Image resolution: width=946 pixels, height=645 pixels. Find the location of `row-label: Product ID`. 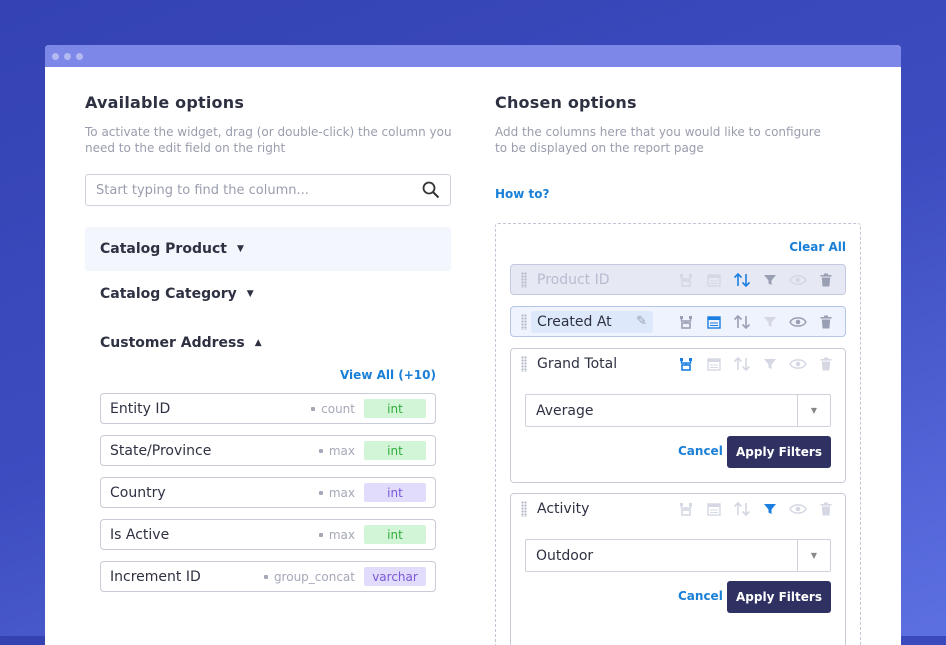

row-label: Product ID is located at coordinates (573, 279).